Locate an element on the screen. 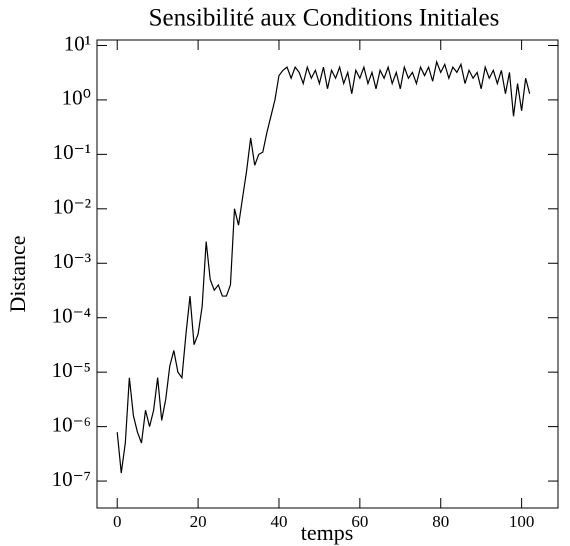 The image size is (570, 546). y-tick-label: 10⁻⁴ is located at coordinates (71, 316).